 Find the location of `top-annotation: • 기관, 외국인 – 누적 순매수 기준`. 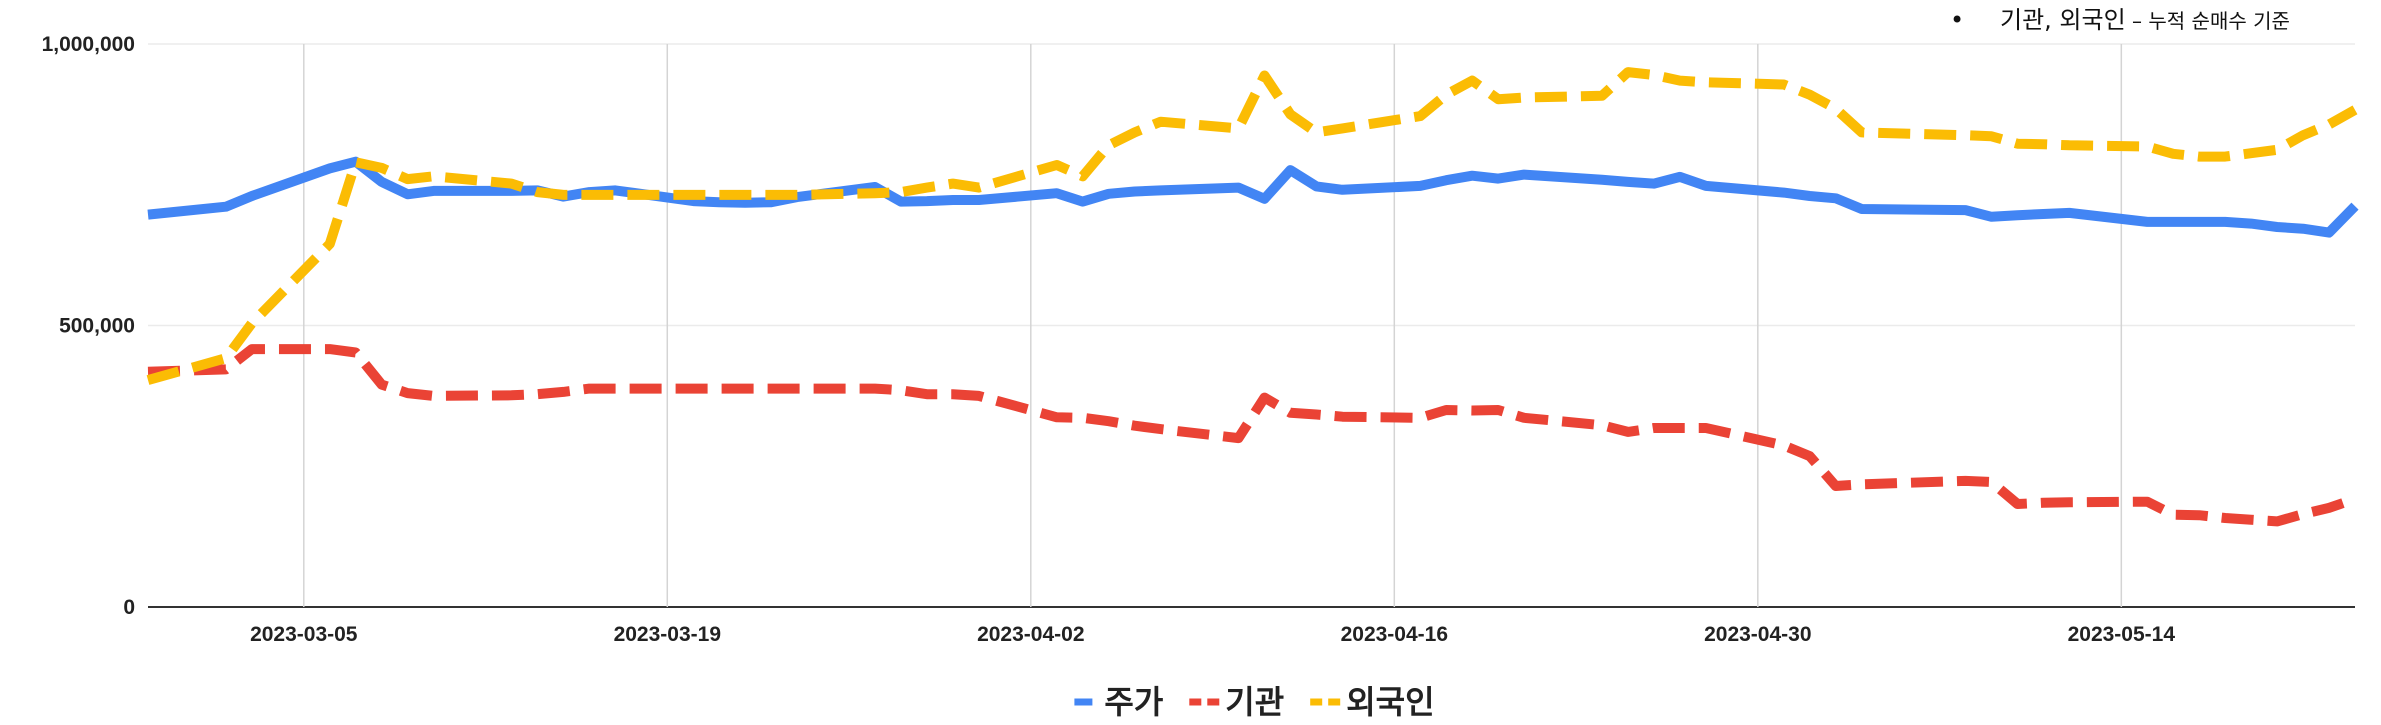

top-annotation: • 기관, 외국인 – 누적 순매수 기준 is located at coordinates (2120, 20).